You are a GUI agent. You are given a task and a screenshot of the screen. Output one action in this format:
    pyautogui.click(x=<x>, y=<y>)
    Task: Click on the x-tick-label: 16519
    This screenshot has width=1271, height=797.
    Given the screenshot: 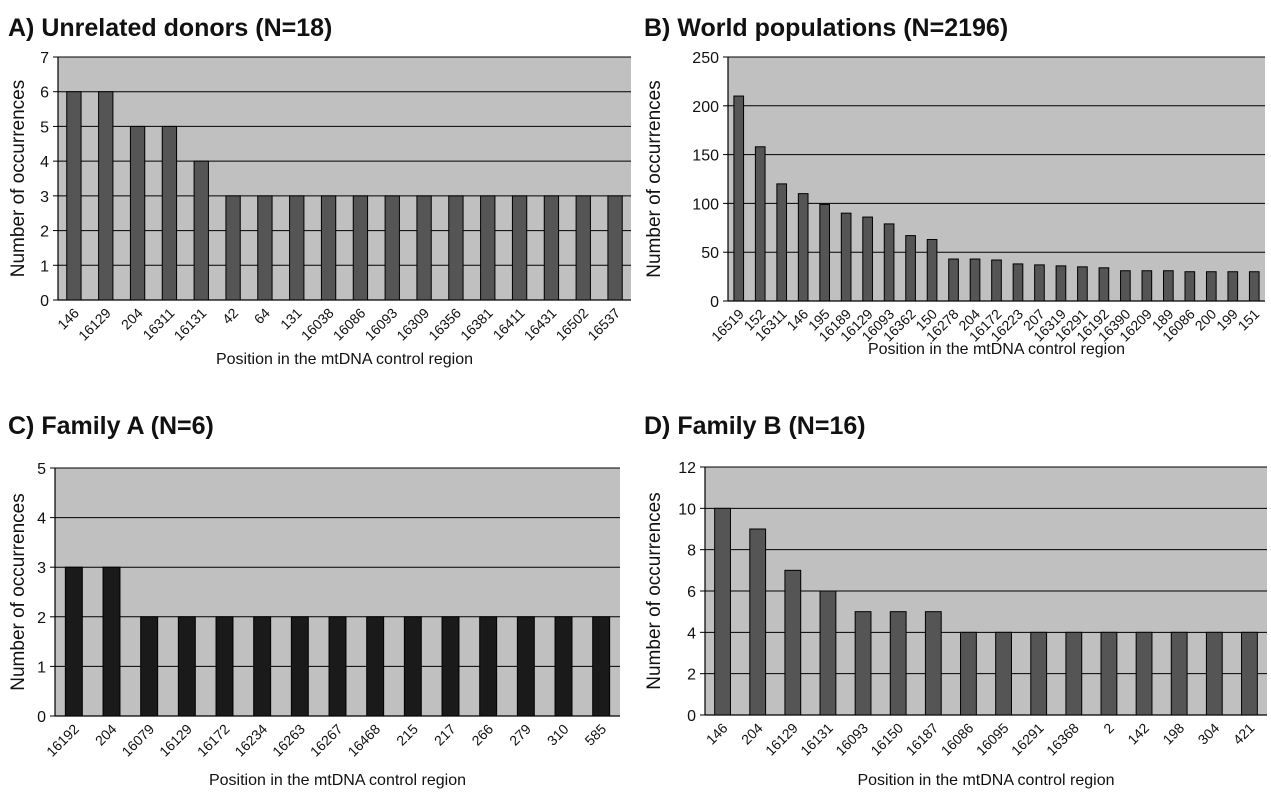 What is the action you would take?
    pyautogui.click(x=727, y=325)
    